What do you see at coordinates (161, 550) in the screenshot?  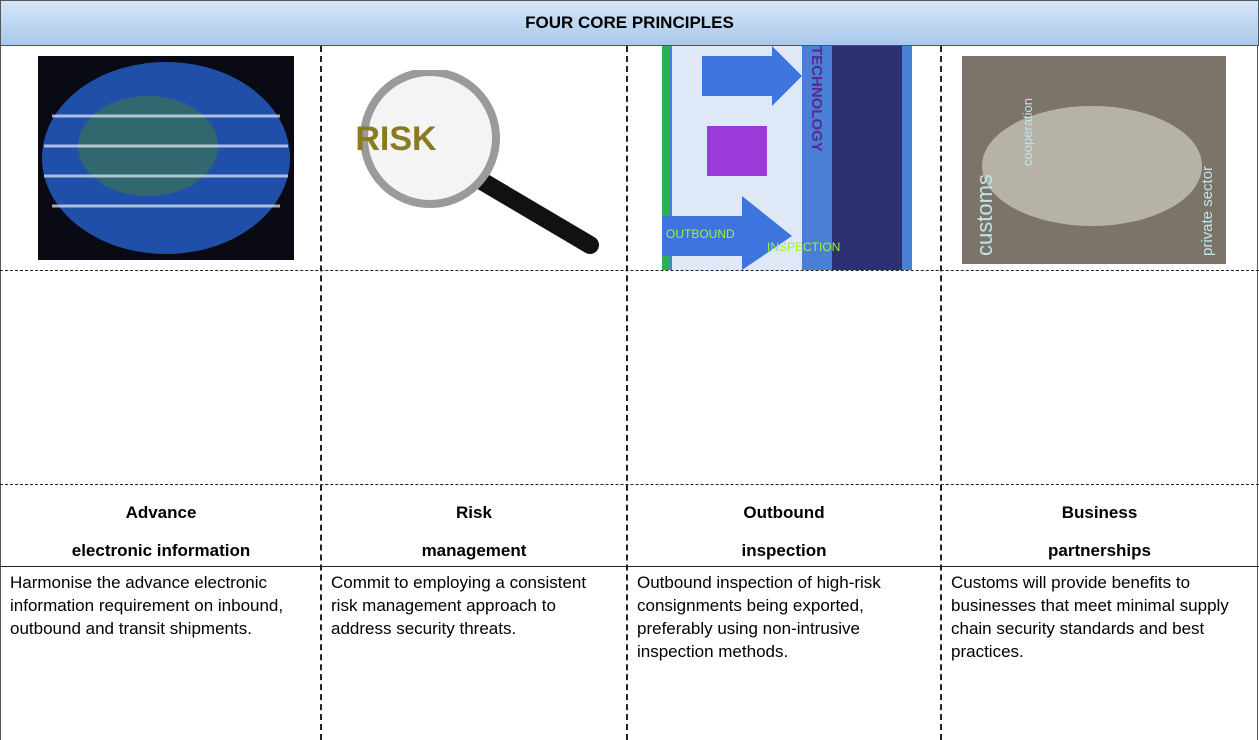 I see `column-heading: electronic information` at bounding box center [161, 550].